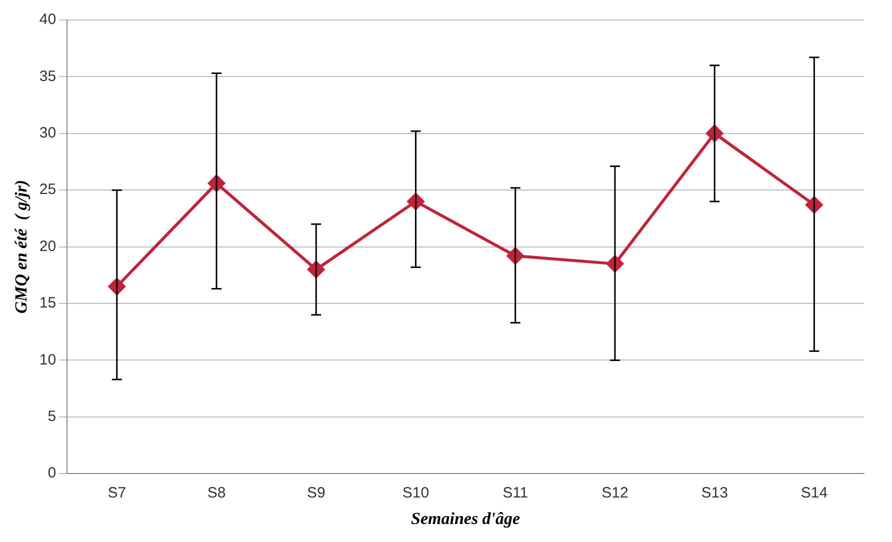  Describe the element at coordinates (52, 417) in the screenshot. I see `y-tick-label: 5` at that location.